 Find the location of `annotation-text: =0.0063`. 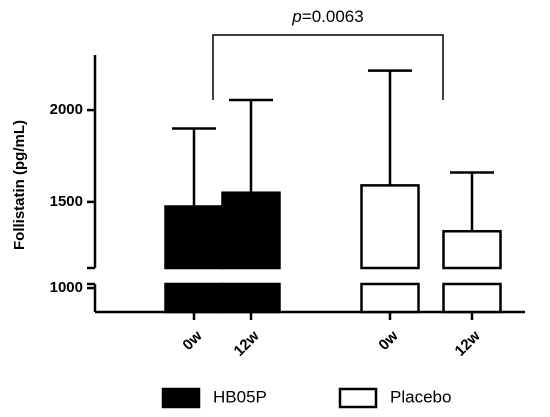

annotation-text: =0.0063 is located at coordinates (333, 16).